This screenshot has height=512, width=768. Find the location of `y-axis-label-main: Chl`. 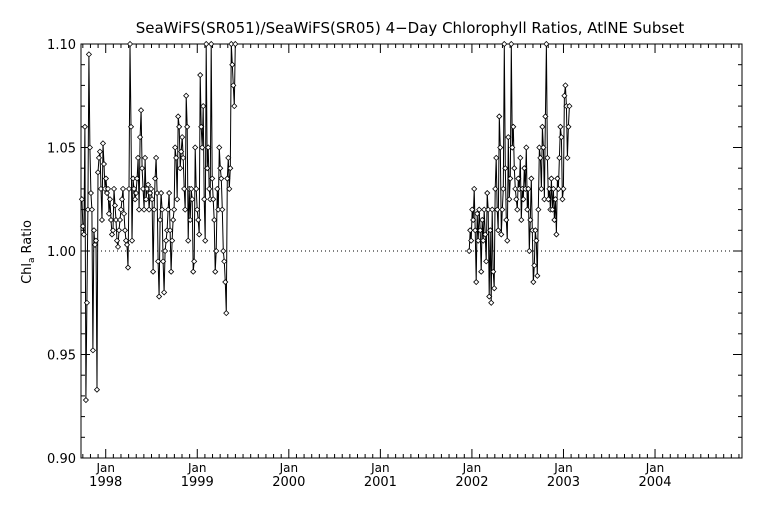

y-axis-label-main: Chl is located at coordinates (27, 273).